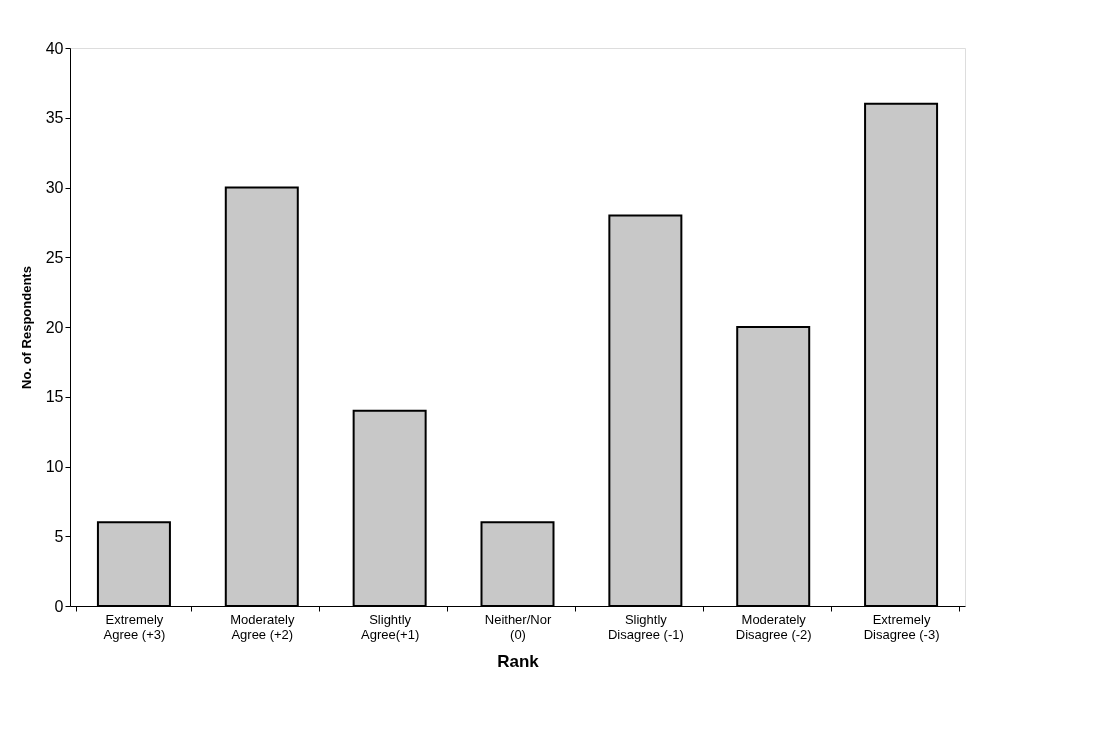 The image size is (1097, 751). I want to click on x-tick-label: Extremely Disagree (-3), so click(901, 626).